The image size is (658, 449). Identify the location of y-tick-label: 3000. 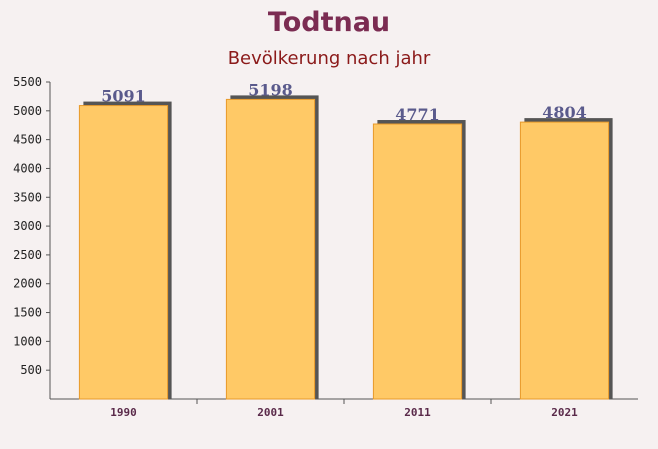
(27, 226).